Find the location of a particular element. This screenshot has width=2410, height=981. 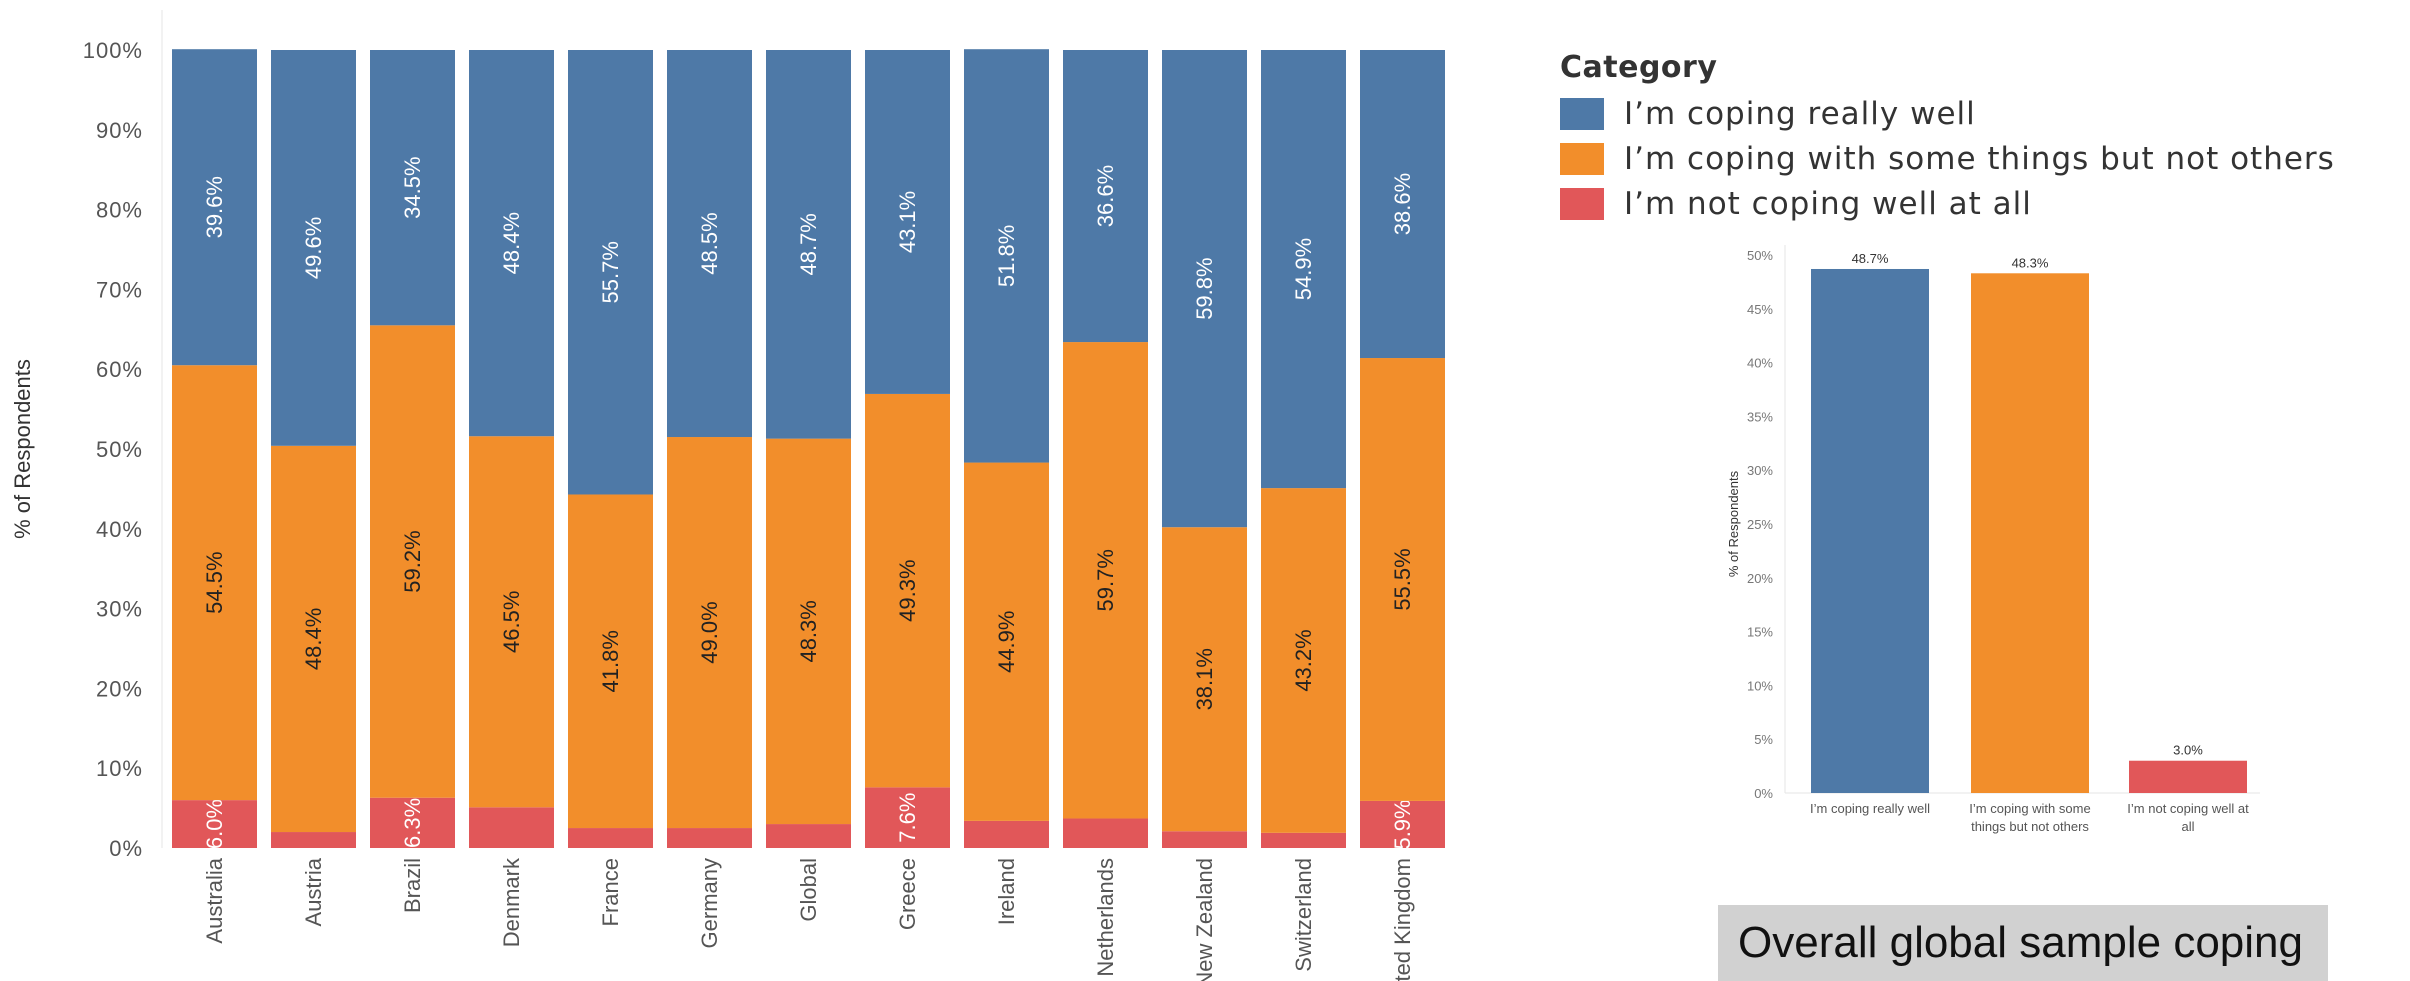

x-tick-label: Brazil is located at coordinates (412, 885).